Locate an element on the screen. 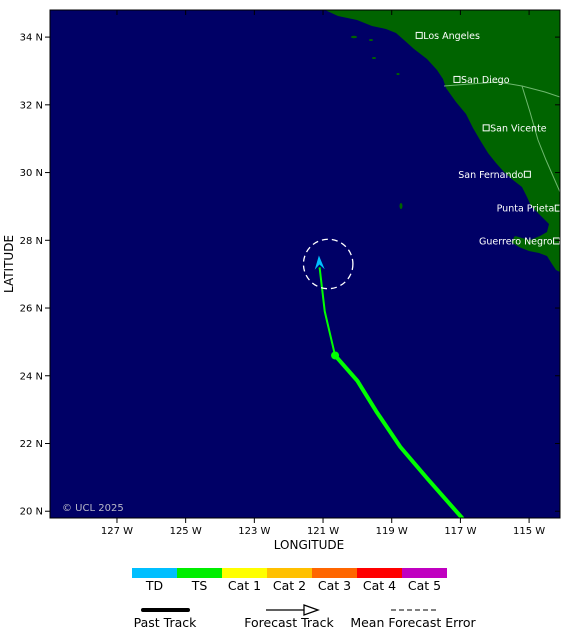 The width and height of the screenshot is (580, 638). forecast-track-legend-label: Forecast Track is located at coordinates (289, 622).